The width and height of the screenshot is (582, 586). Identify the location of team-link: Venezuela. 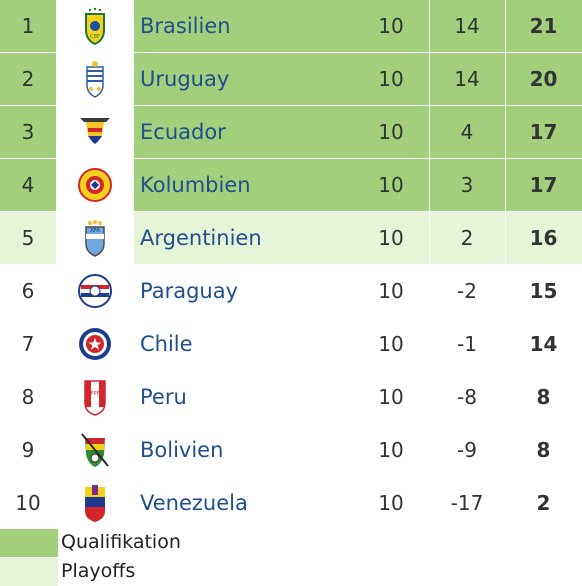
(243, 503).